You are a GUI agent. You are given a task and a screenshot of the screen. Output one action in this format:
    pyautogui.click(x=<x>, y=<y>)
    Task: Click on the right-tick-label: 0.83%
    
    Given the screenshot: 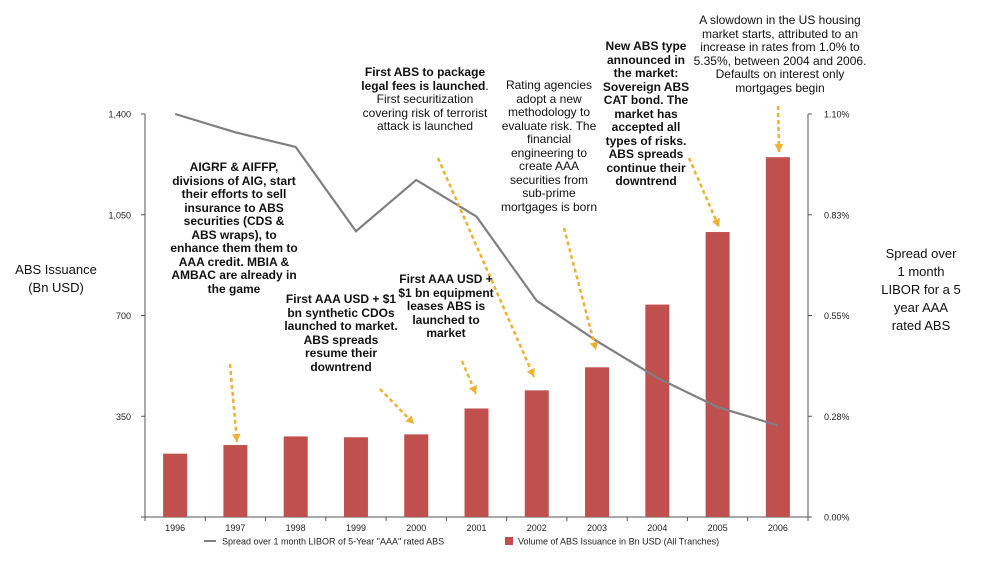 What is the action you would take?
    pyautogui.click(x=837, y=215)
    